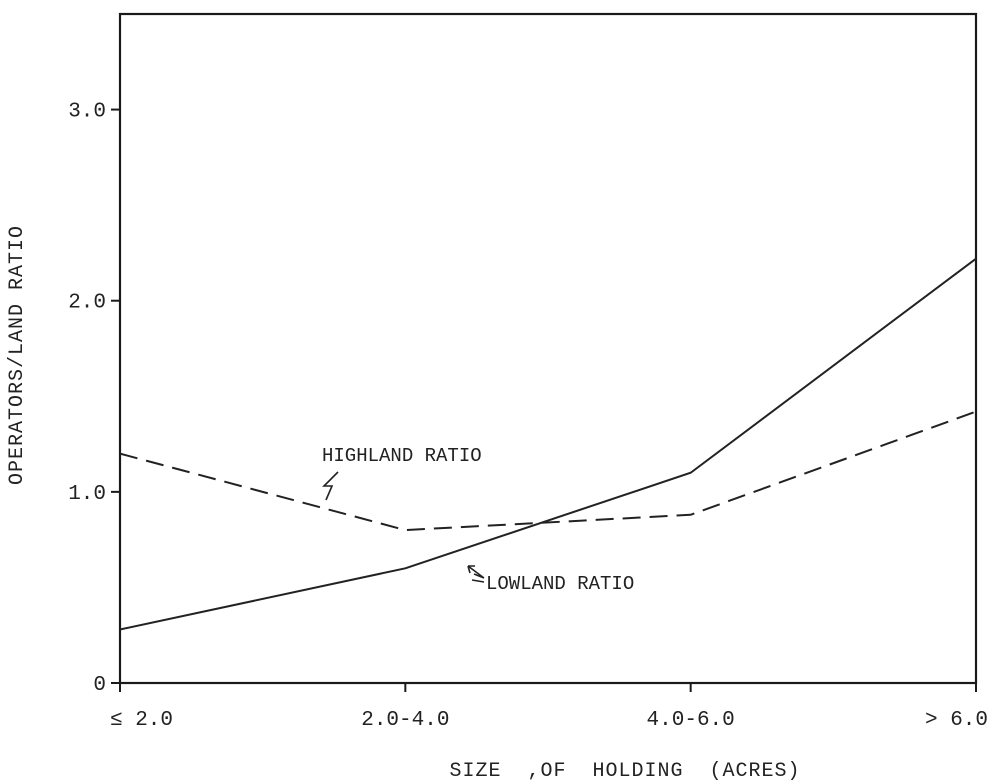  What do you see at coordinates (956, 720) in the screenshot?
I see `x-tick-label: > 6.0` at bounding box center [956, 720].